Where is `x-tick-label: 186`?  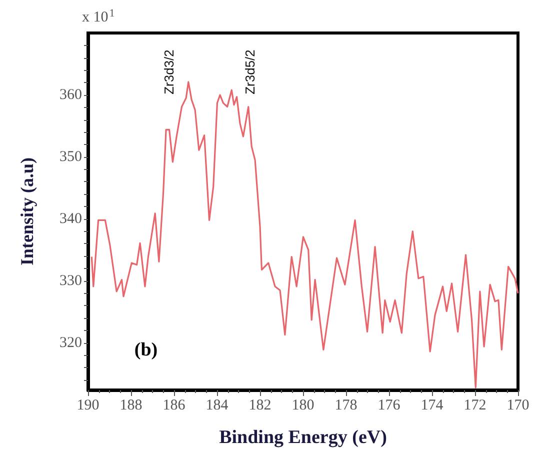 x-tick-label: 186 is located at coordinates (174, 406).